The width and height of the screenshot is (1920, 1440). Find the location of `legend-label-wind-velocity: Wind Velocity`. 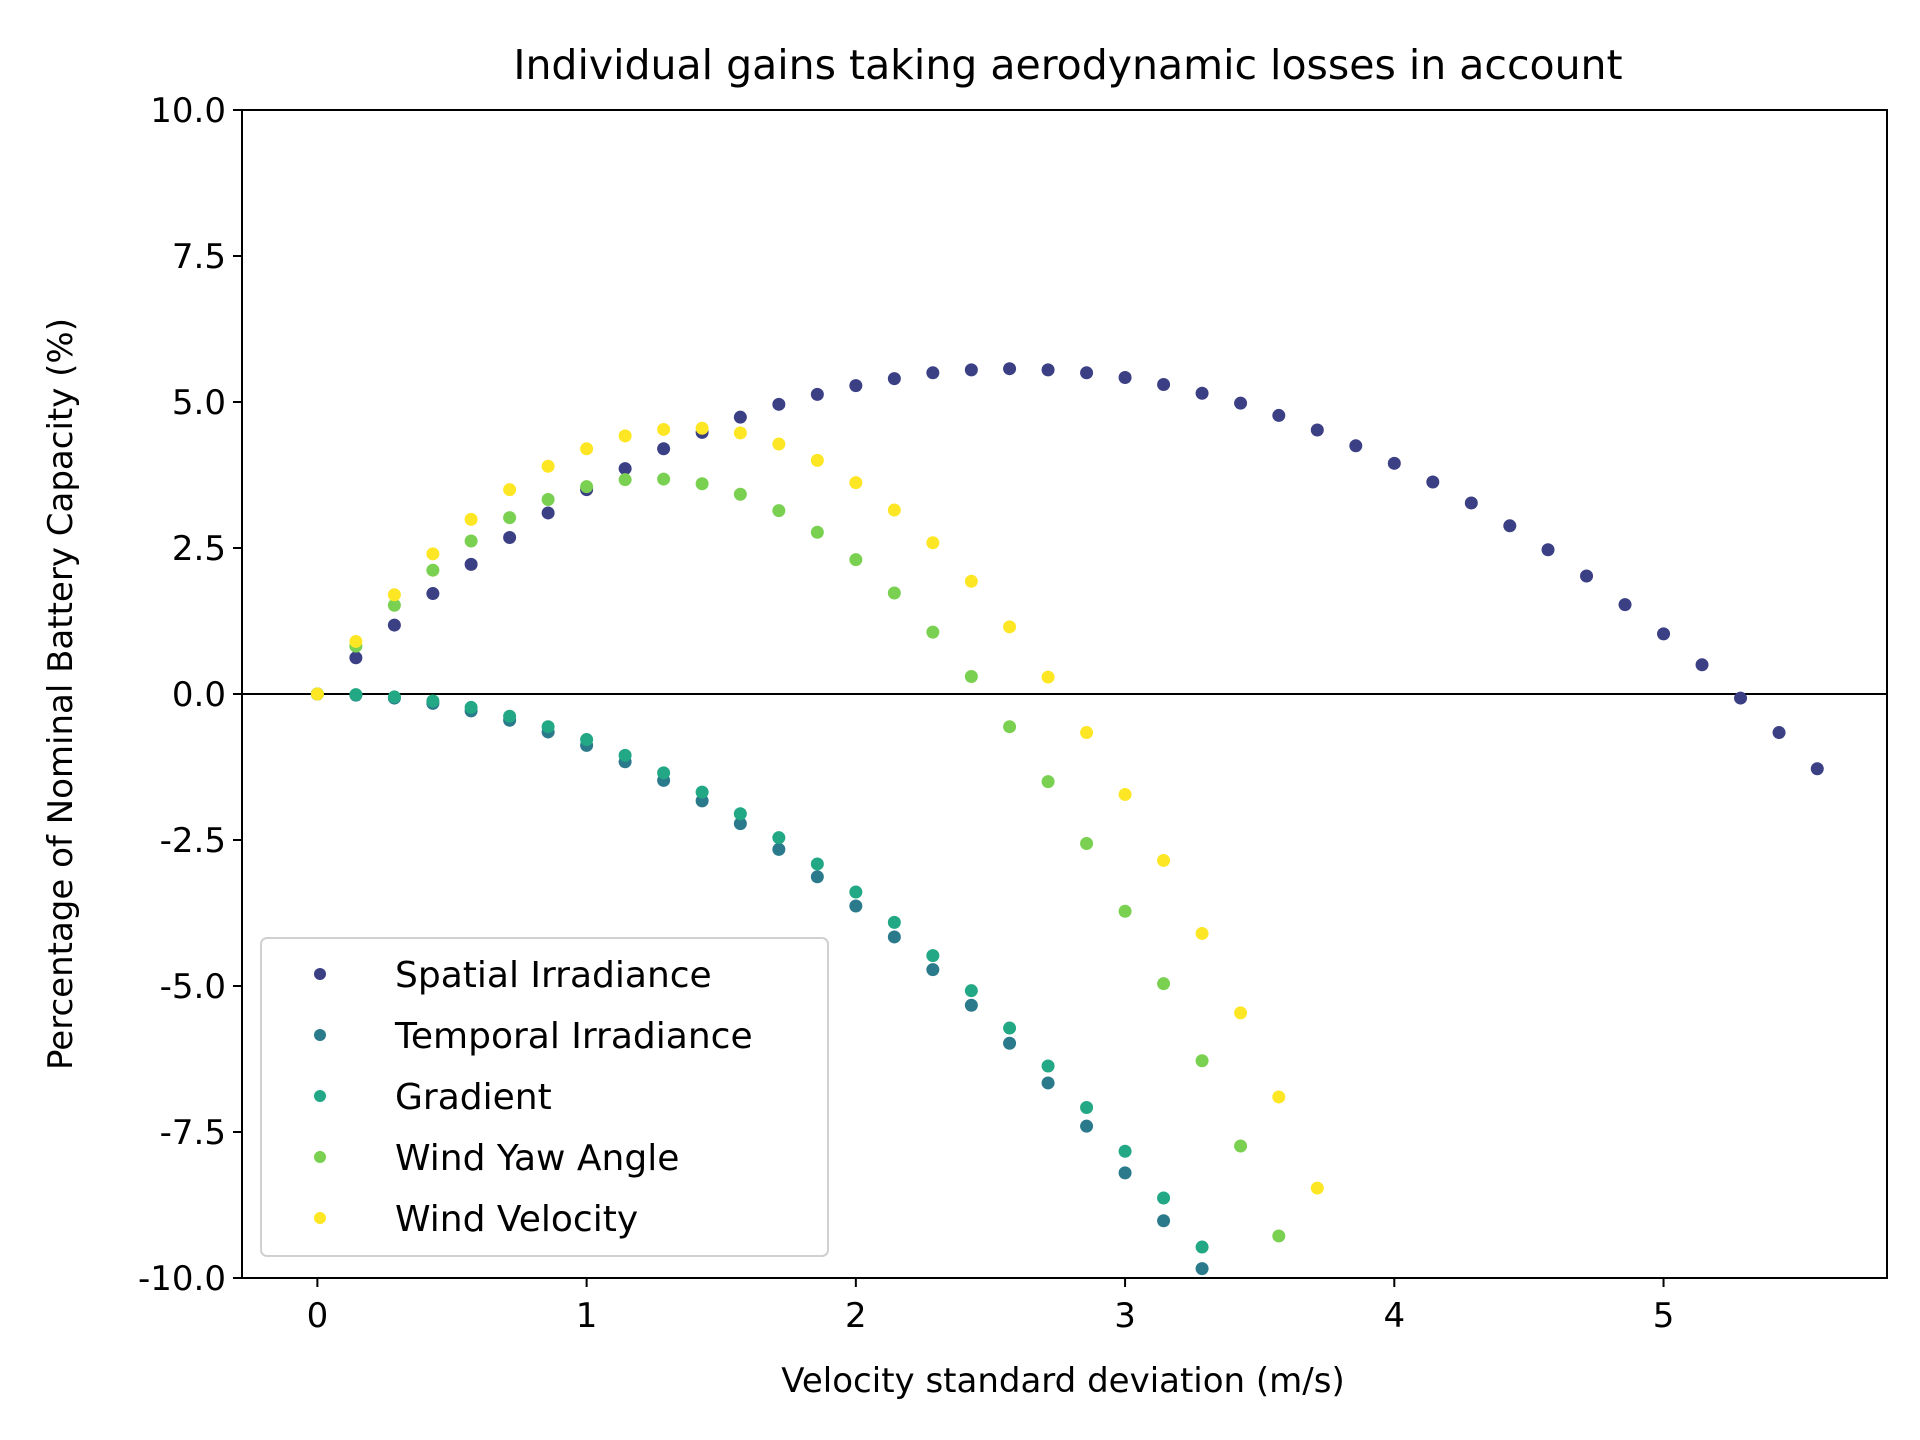

legend-label-wind-velocity: Wind Velocity is located at coordinates (516, 1219).